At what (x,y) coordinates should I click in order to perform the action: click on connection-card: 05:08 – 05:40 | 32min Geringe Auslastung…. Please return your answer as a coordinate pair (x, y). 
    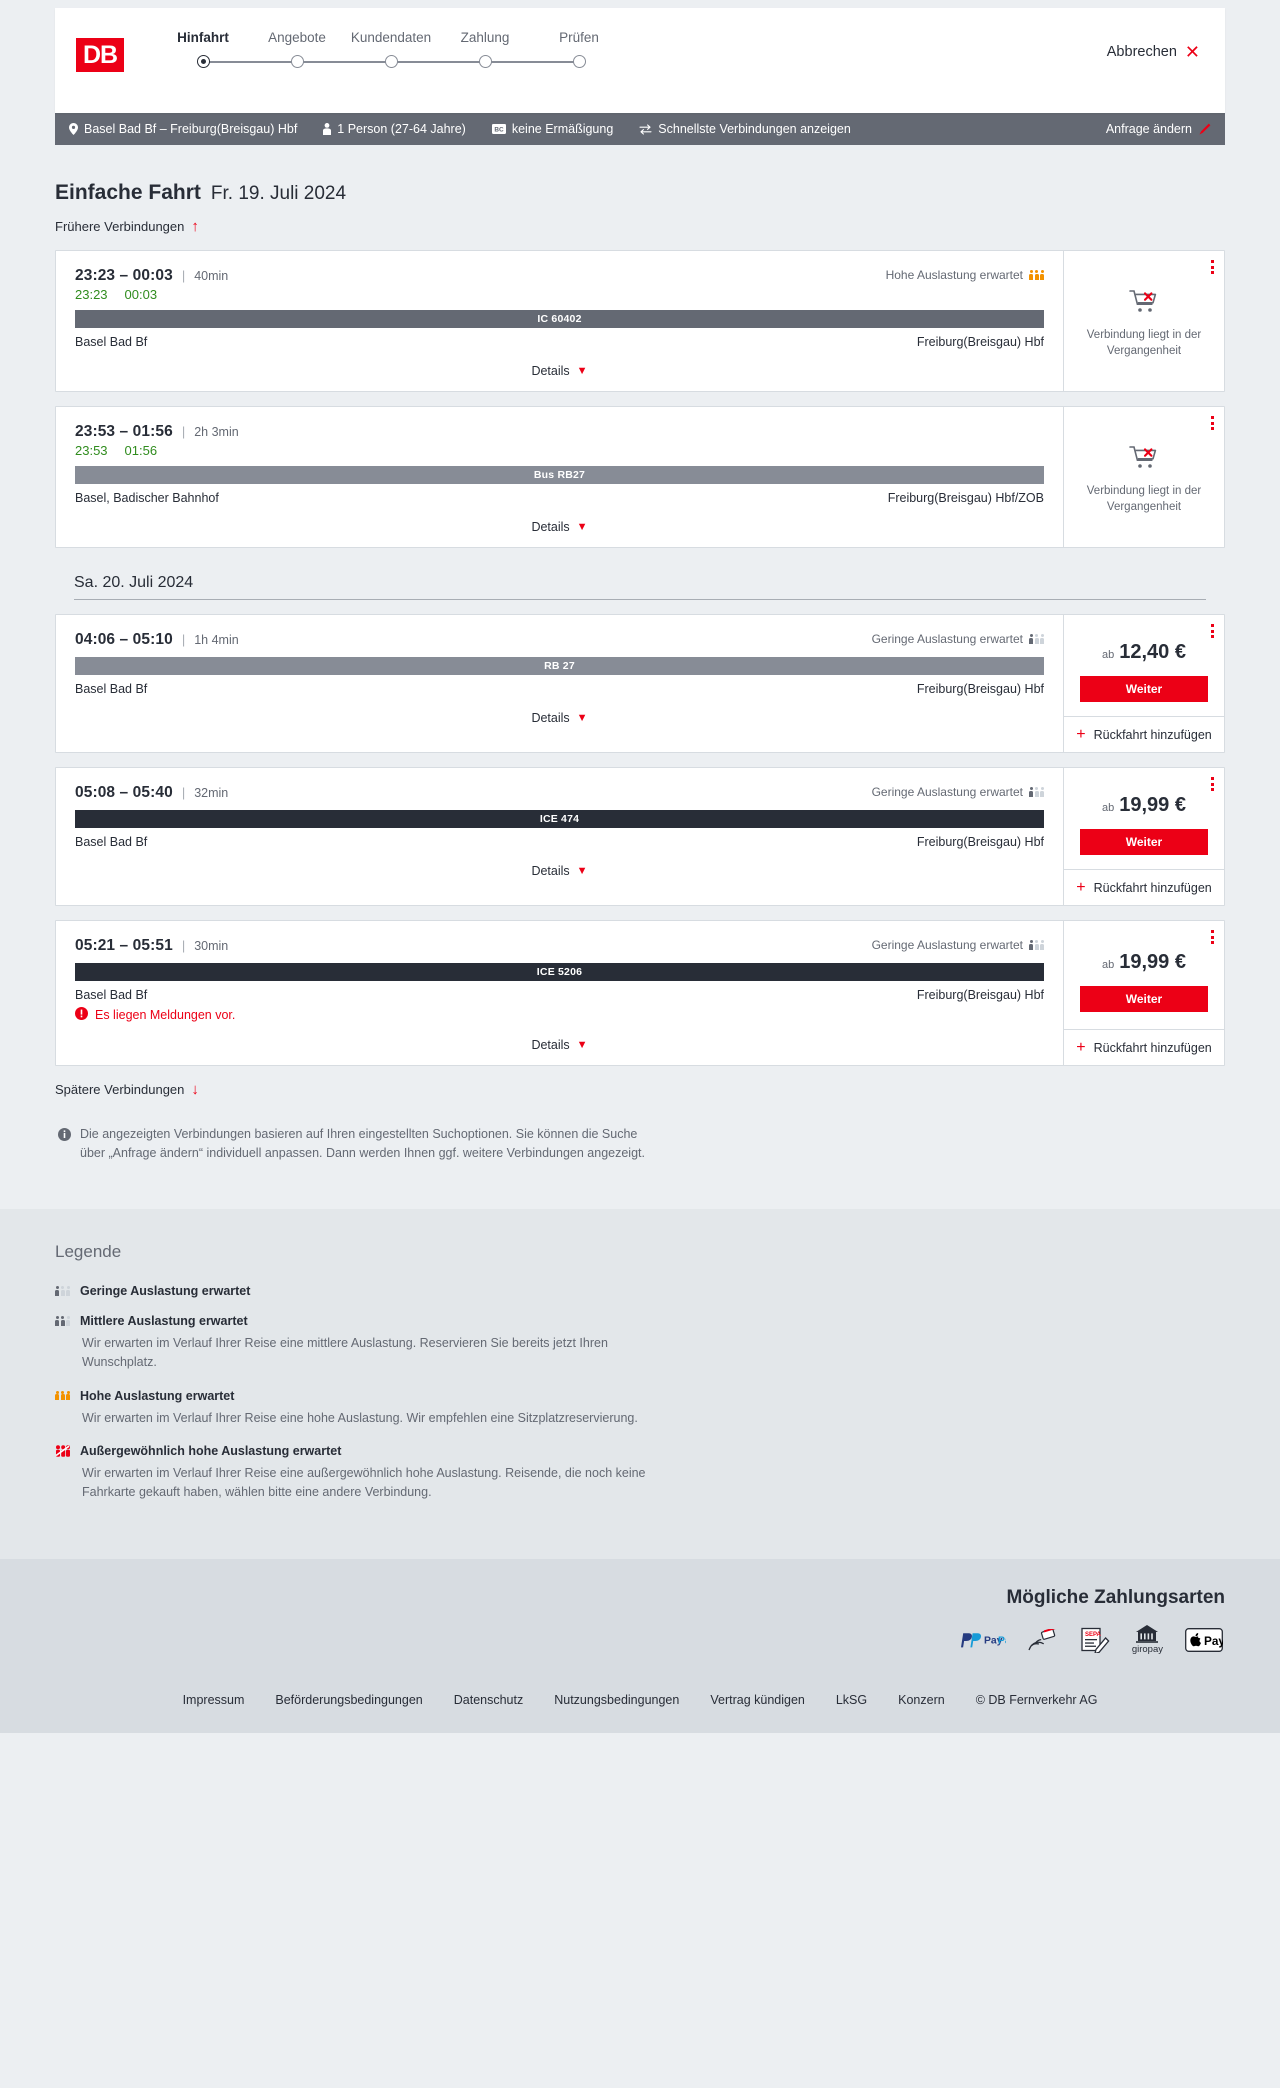
    Looking at the image, I should click on (640, 836).